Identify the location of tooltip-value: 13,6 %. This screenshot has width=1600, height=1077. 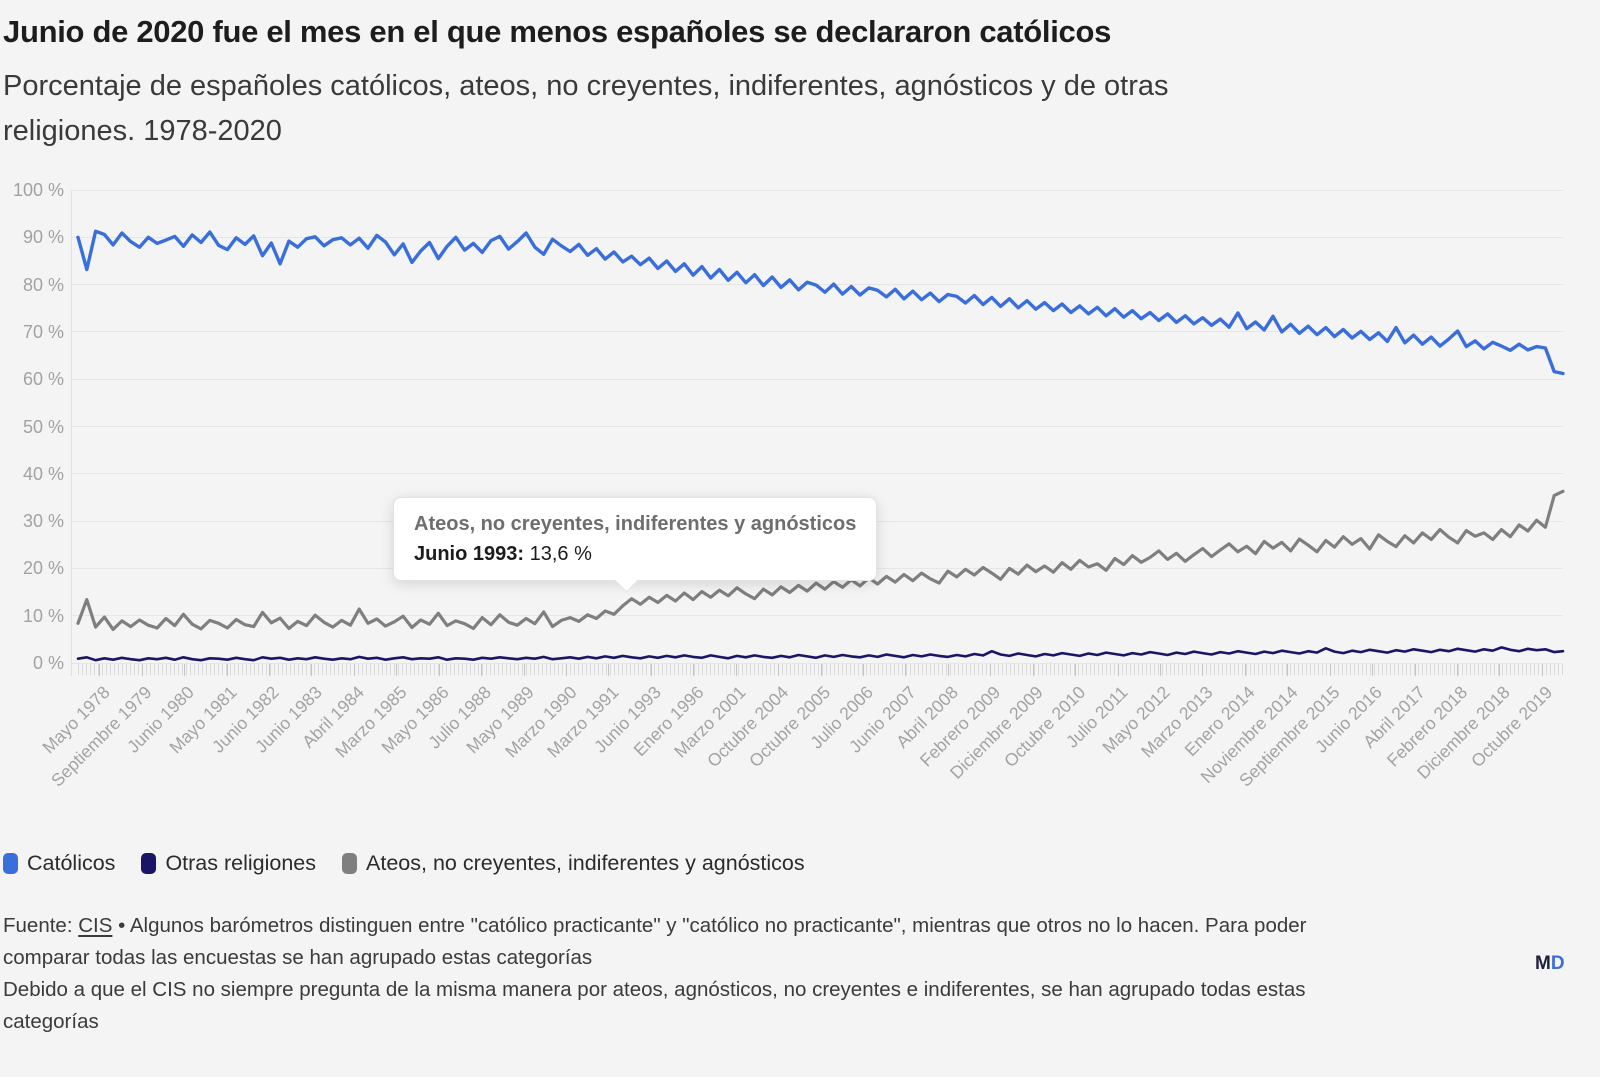
(560, 554).